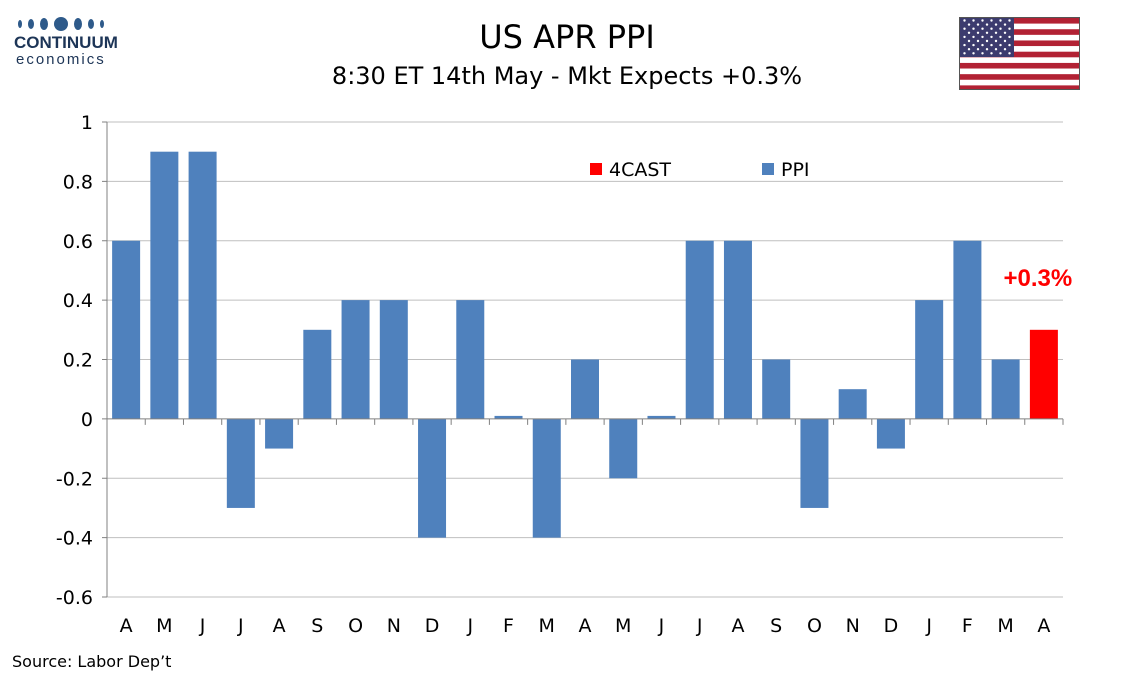 The width and height of the screenshot is (1134, 680). I want to click on y-tick-label: -0.6, so click(74, 598).